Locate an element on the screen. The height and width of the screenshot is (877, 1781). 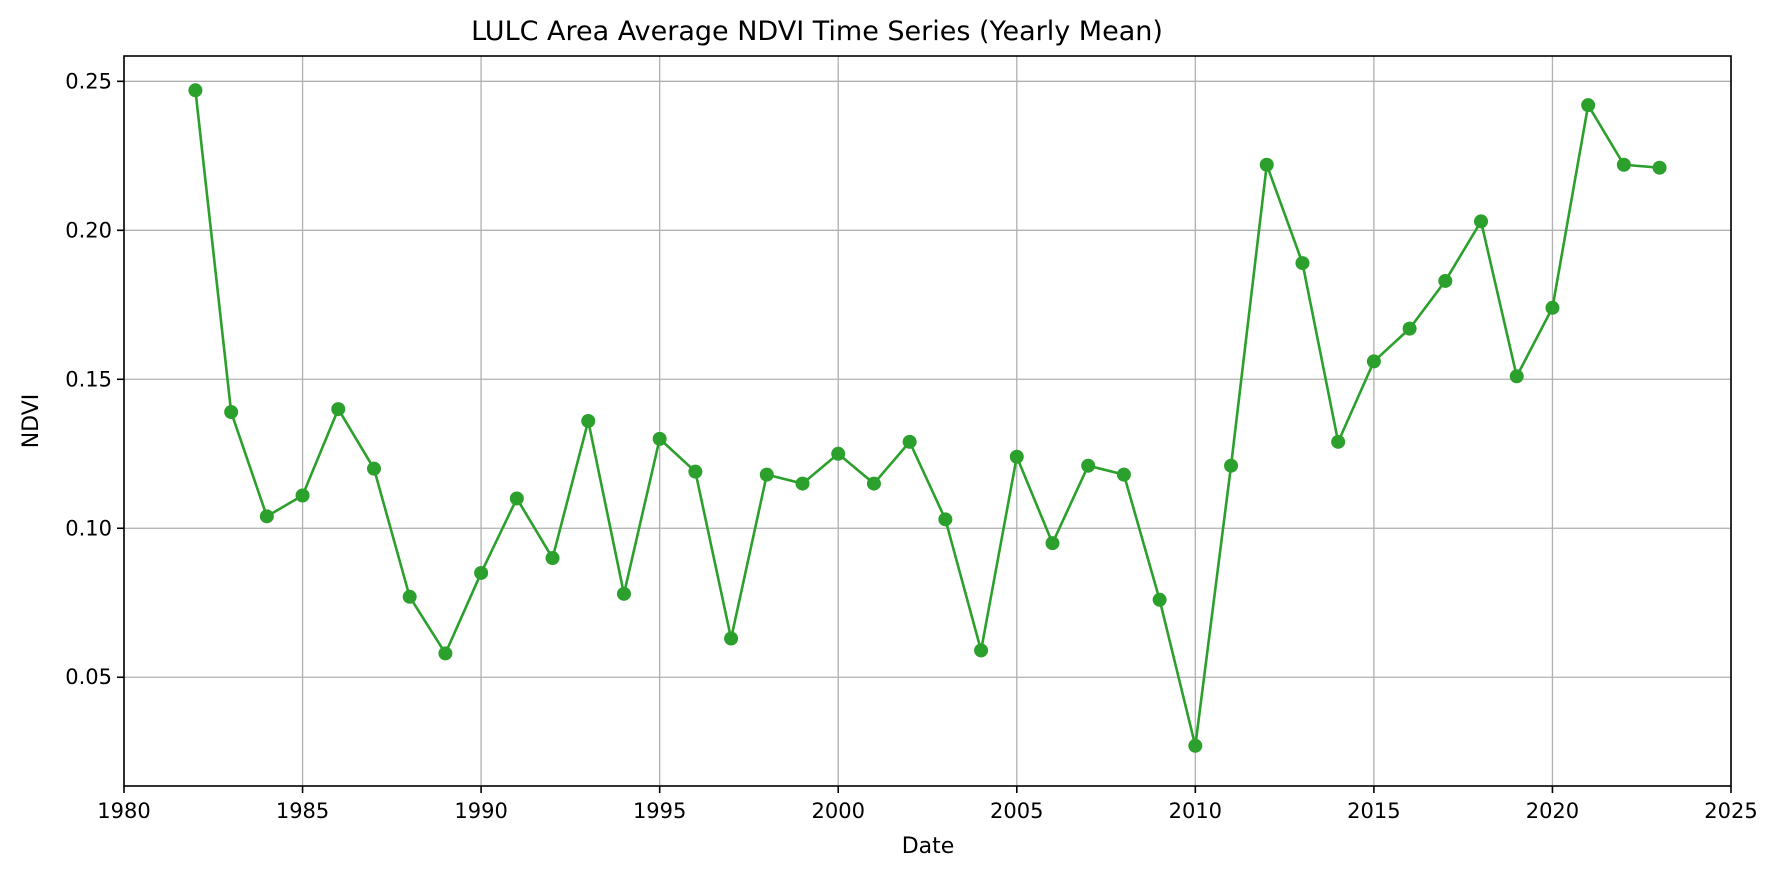
x-tick-label: 1990 is located at coordinates (480, 811).